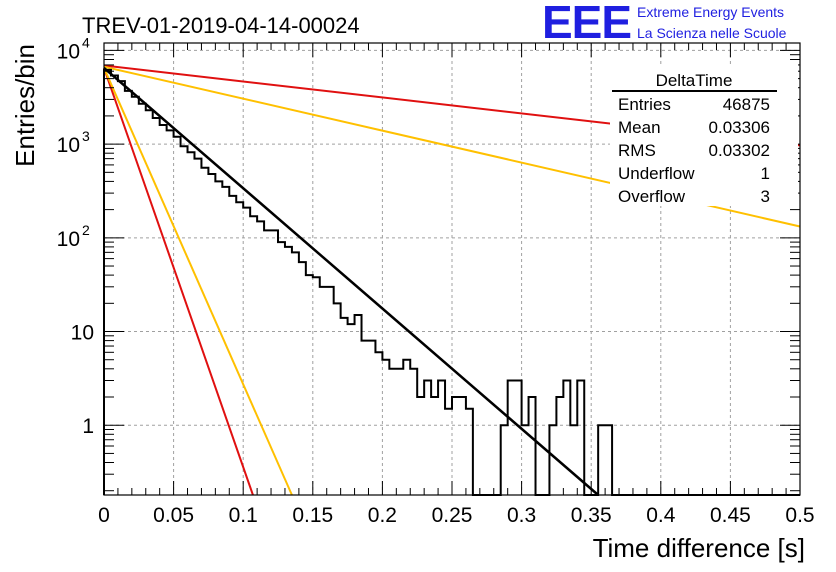 Image resolution: width=836 pixels, height=572 pixels. I want to click on stats-title: DeltaTime, so click(694, 80).